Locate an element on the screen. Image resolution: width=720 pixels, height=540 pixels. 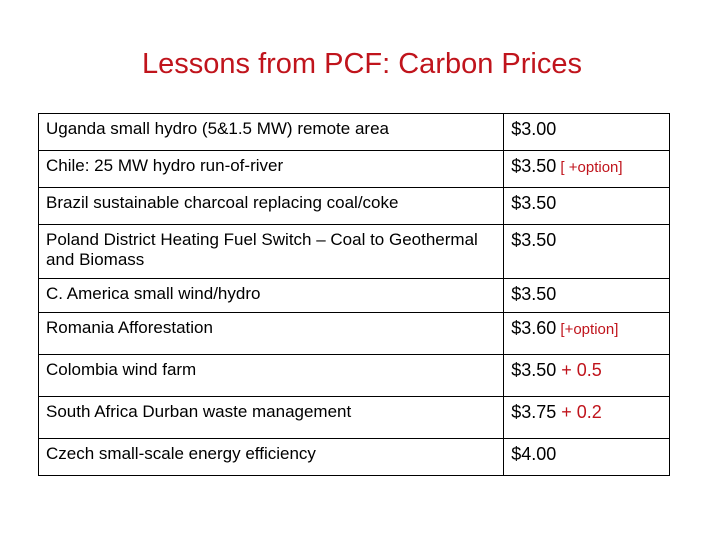
price-cell: $3.50 [ +option] is located at coordinates (586, 169).